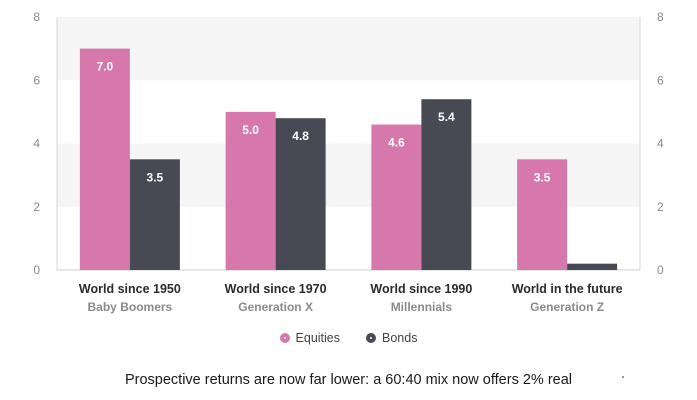 The height and width of the screenshot is (400, 697). What do you see at coordinates (275, 307) in the screenshot?
I see `x-category-sublabel-1: Generation X` at bounding box center [275, 307].